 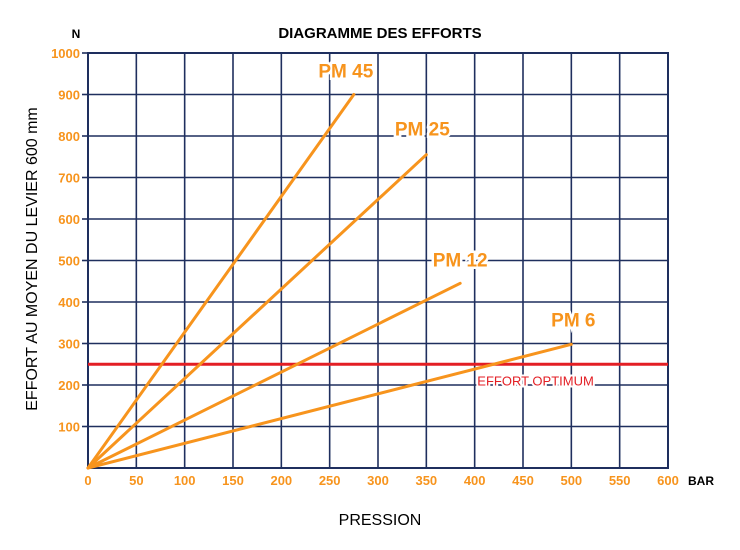 What do you see at coordinates (69, 136) in the screenshot?
I see `y-tick-label: 800` at bounding box center [69, 136].